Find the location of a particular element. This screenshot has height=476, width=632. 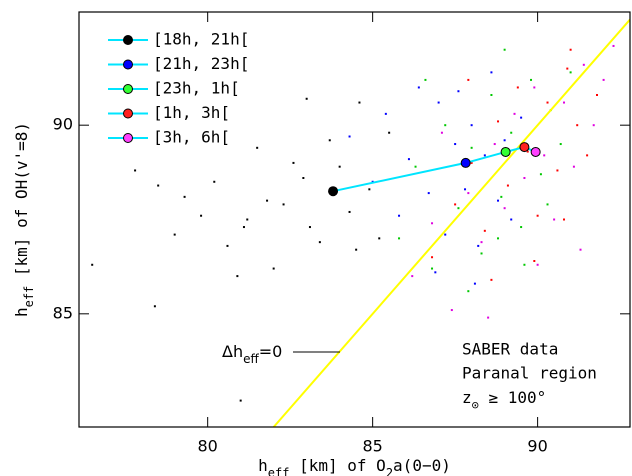

legend-label: [23h, 1h[ is located at coordinates (196, 88).